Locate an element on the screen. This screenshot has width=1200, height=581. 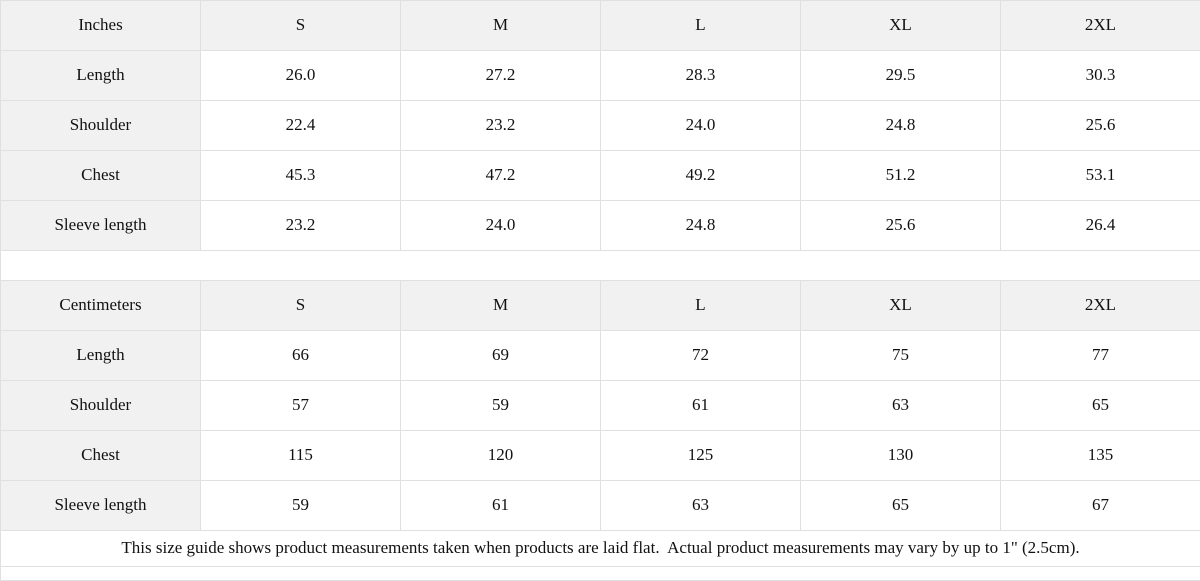
measurement-row: Shoulder 57 59 61 63 65 is located at coordinates (600, 406).